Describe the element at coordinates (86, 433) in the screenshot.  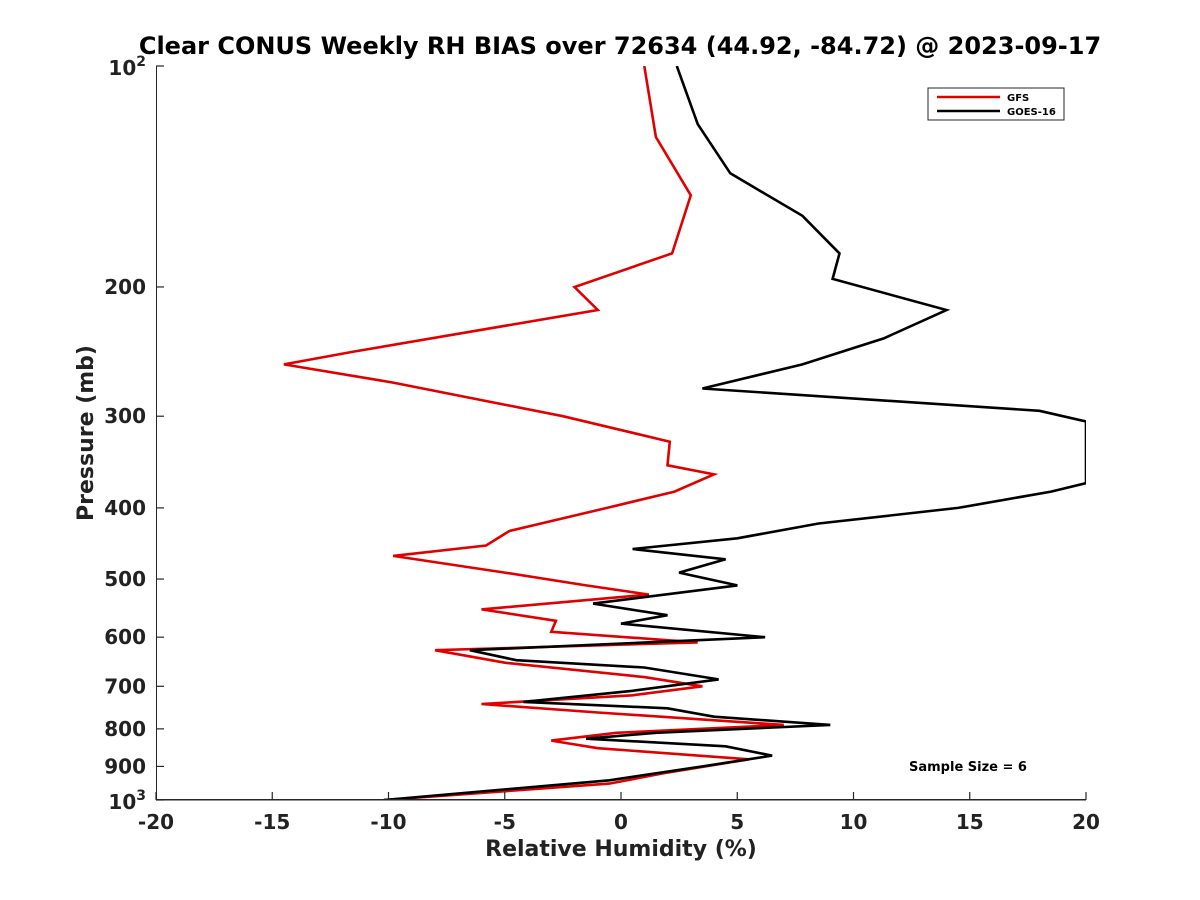
I see `y-axis-label: Pressure (mb)` at that location.